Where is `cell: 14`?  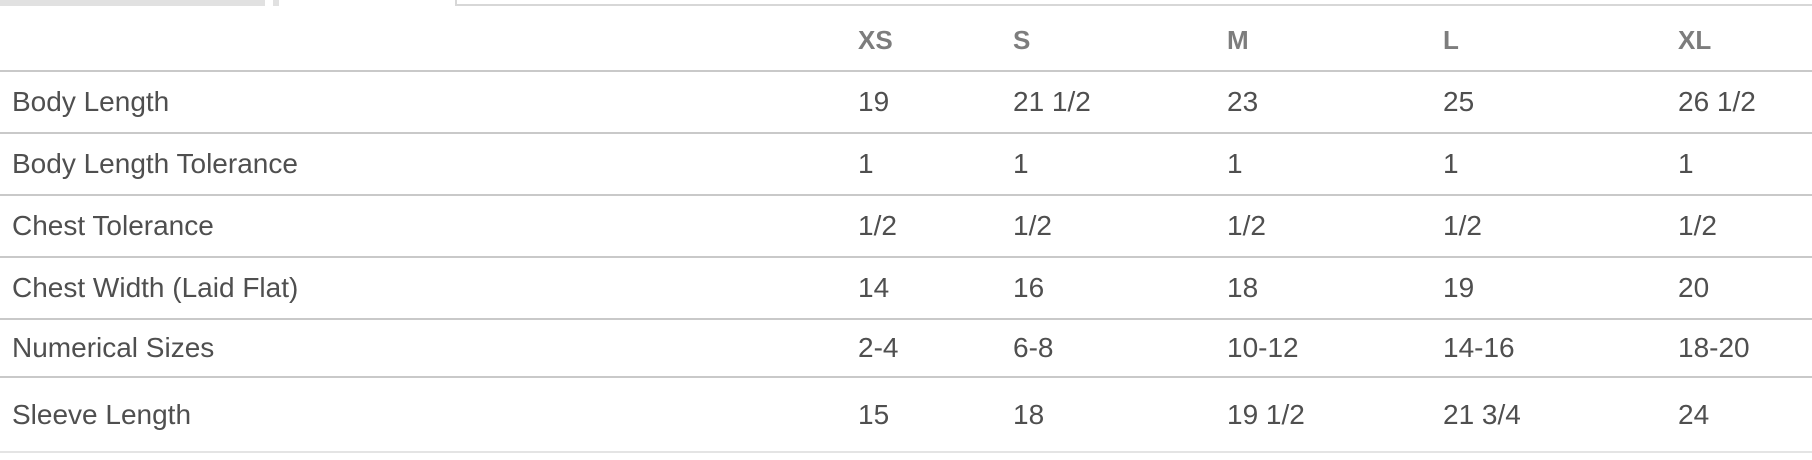
cell: 14 is located at coordinates (935, 288).